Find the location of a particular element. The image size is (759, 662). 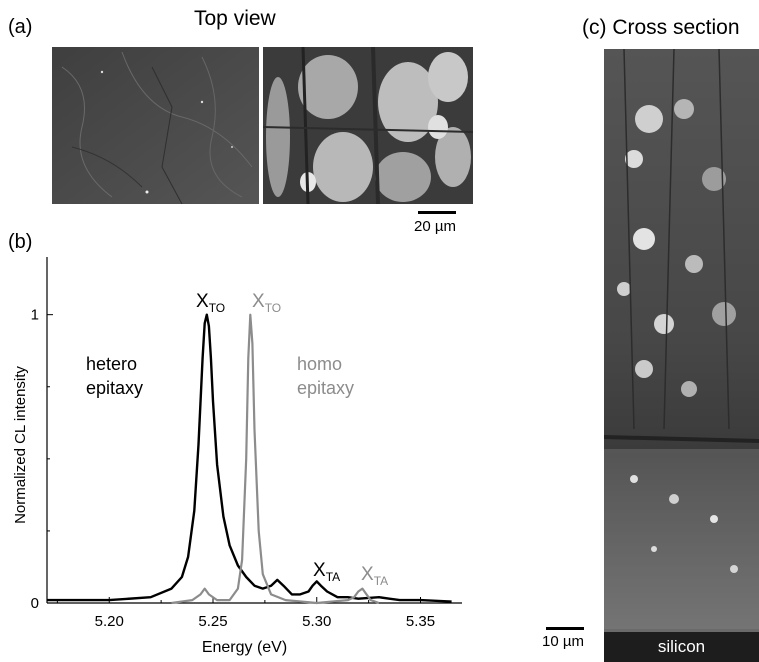

hetero-xto: XTO is located at coordinates (210, 303).